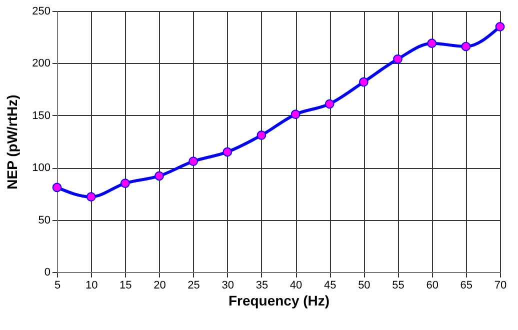  I want to click on x-tick-label: 30, so click(228, 286).